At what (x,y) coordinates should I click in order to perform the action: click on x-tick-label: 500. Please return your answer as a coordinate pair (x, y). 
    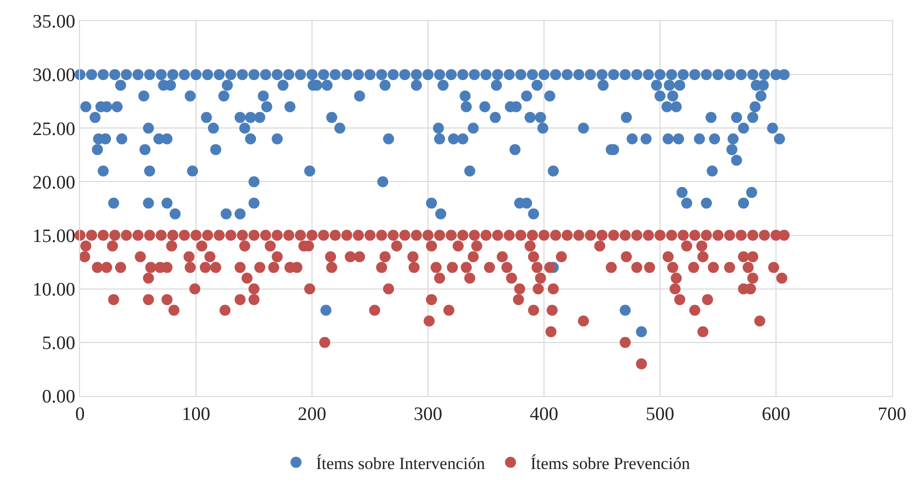
    Looking at the image, I should click on (660, 414).